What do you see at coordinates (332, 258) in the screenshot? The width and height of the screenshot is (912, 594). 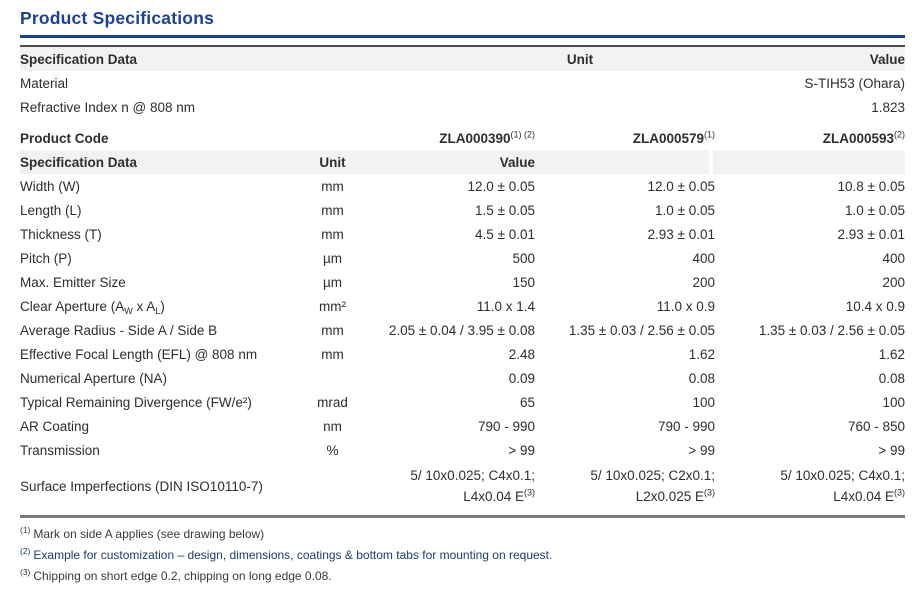 I see `spec-unit: µm` at bounding box center [332, 258].